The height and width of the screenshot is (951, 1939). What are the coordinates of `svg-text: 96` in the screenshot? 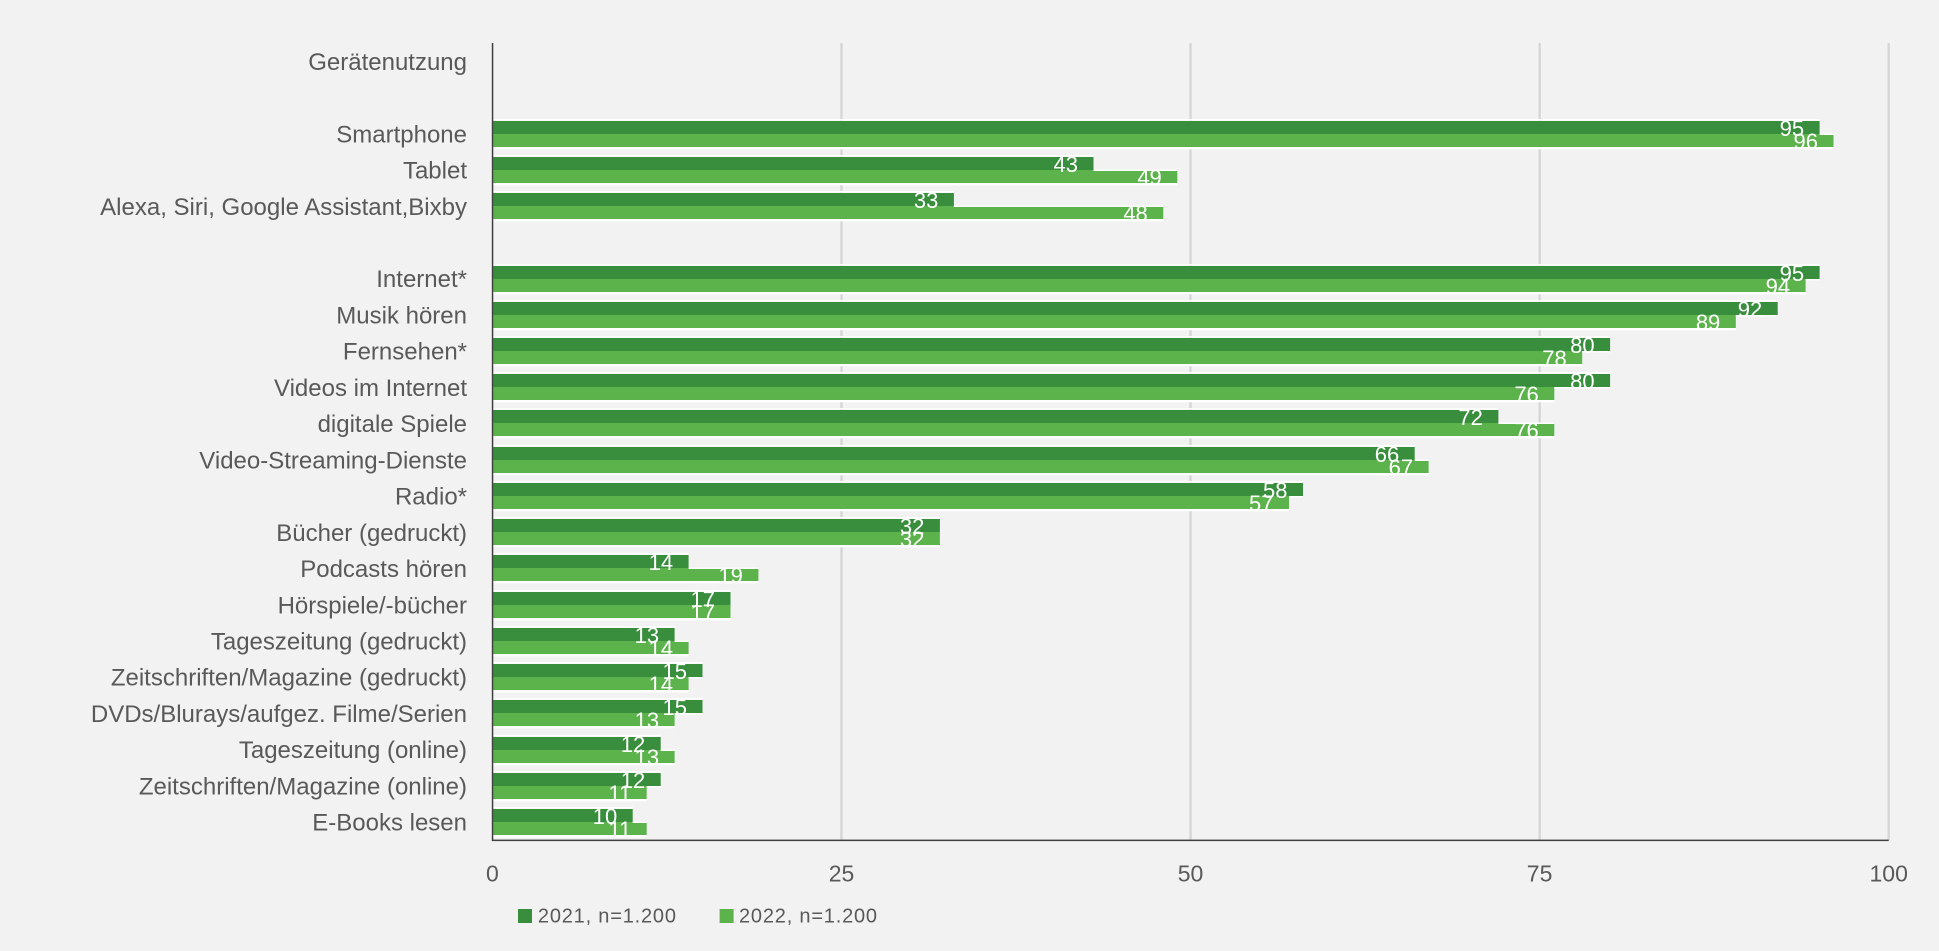 It's located at (1806, 141).